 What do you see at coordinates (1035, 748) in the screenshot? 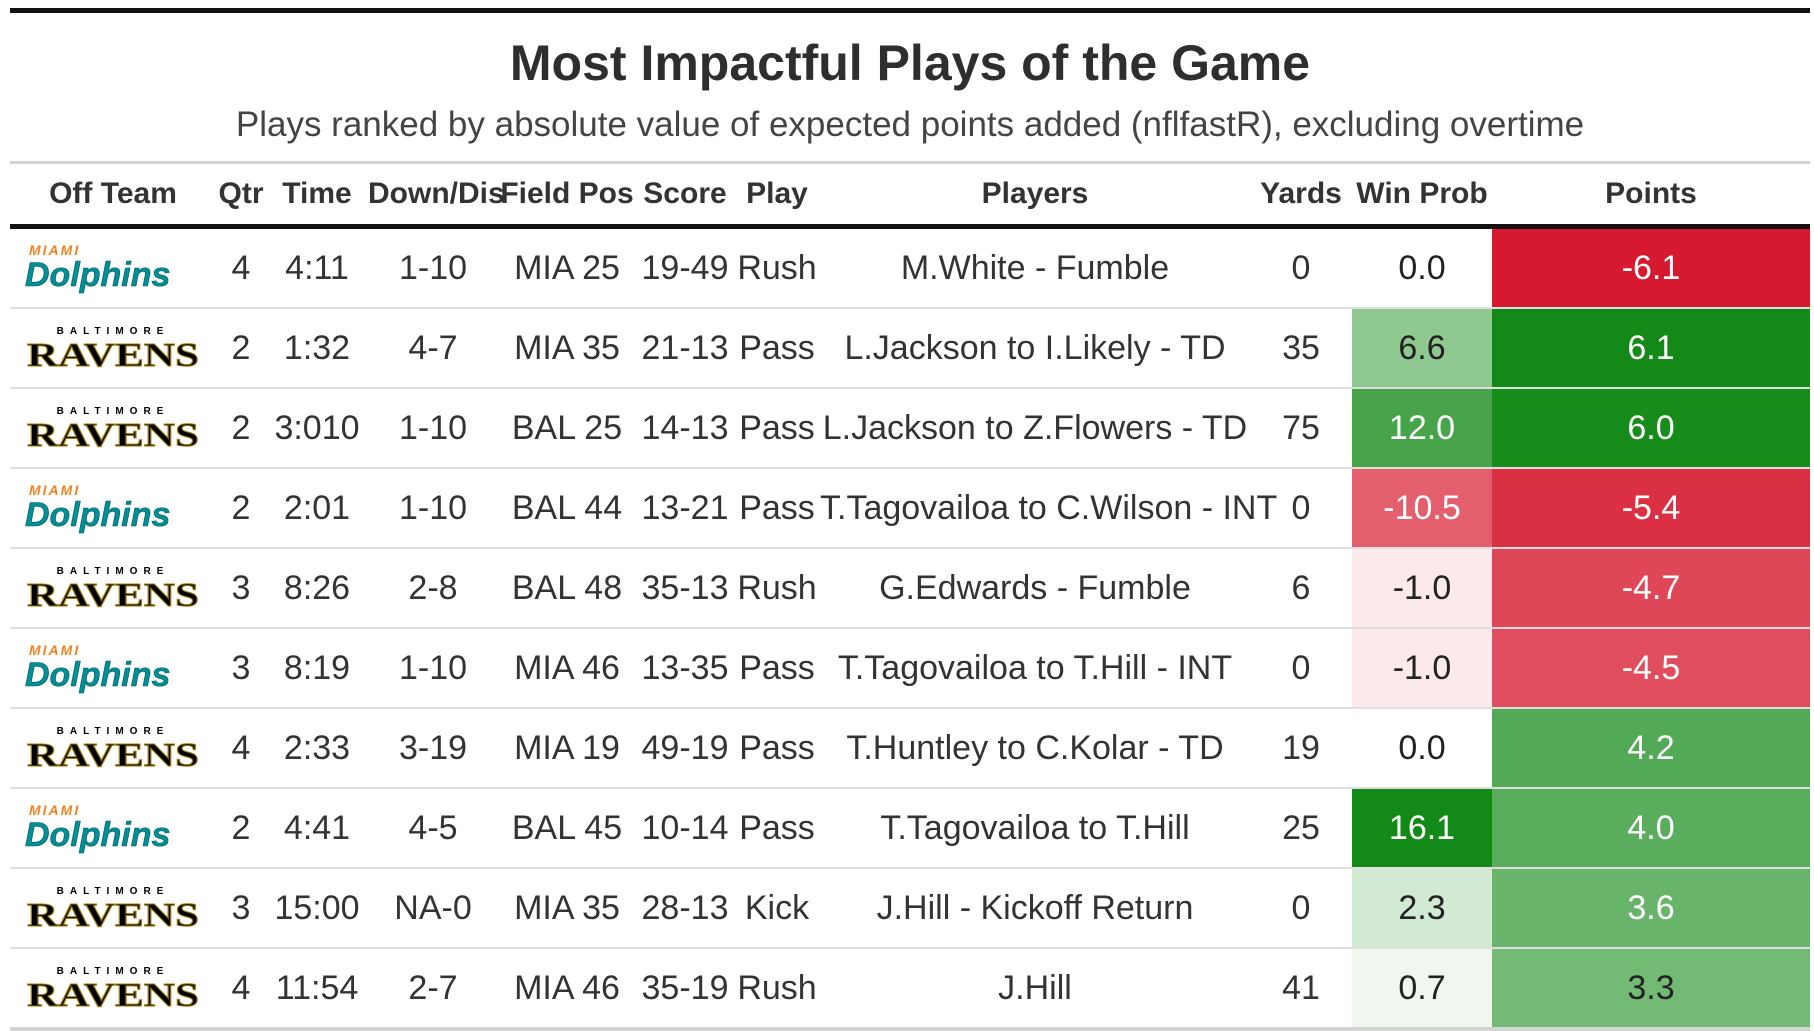
I see `cell-players: T.Huntley to C.Kolar - TD` at bounding box center [1035, 748].